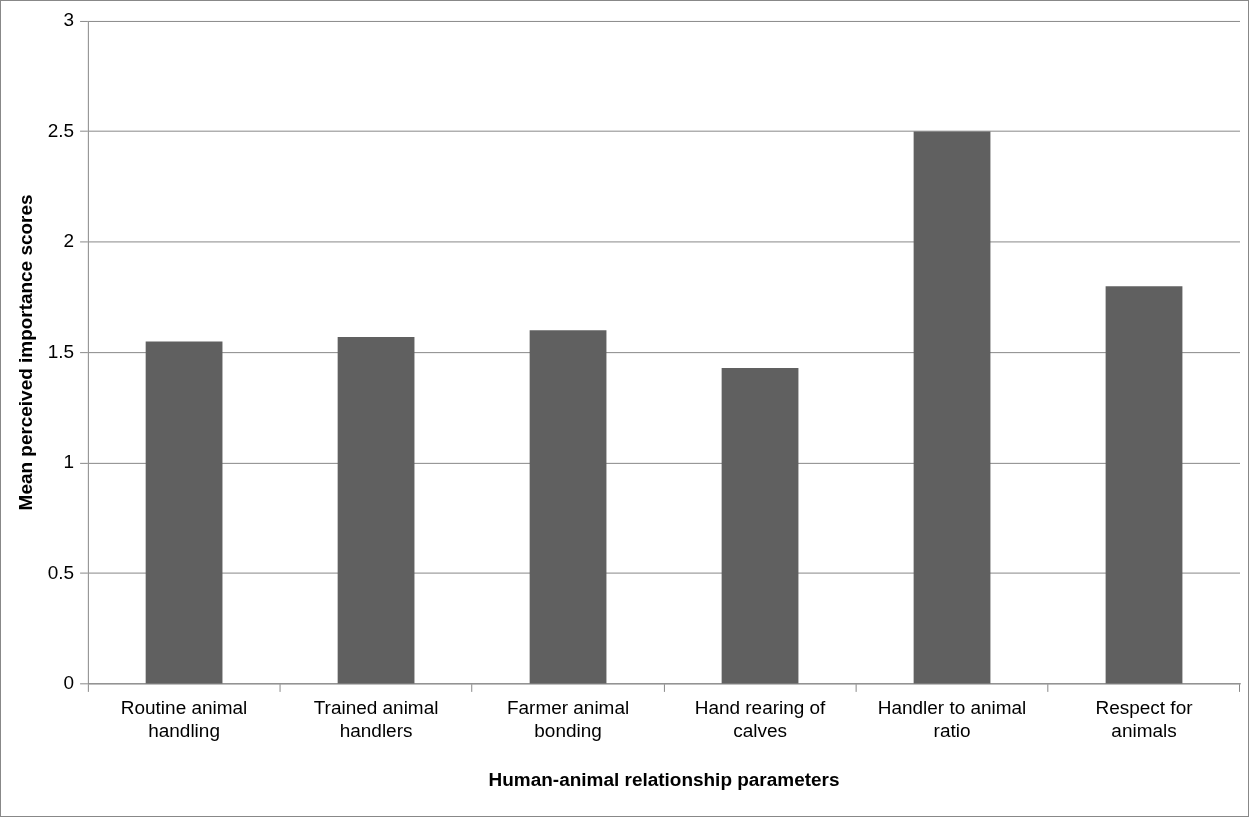 The image size is (1249, 817). I want to click on y-tick-label: 2.5, so click(61, 130).